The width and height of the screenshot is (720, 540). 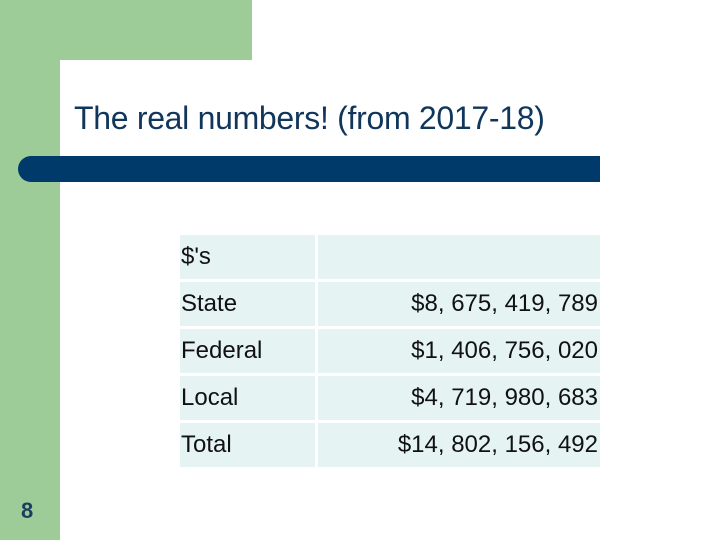 I want to click on row-value-total: $14, 802, 156, 492, so click(x=459, y=445).